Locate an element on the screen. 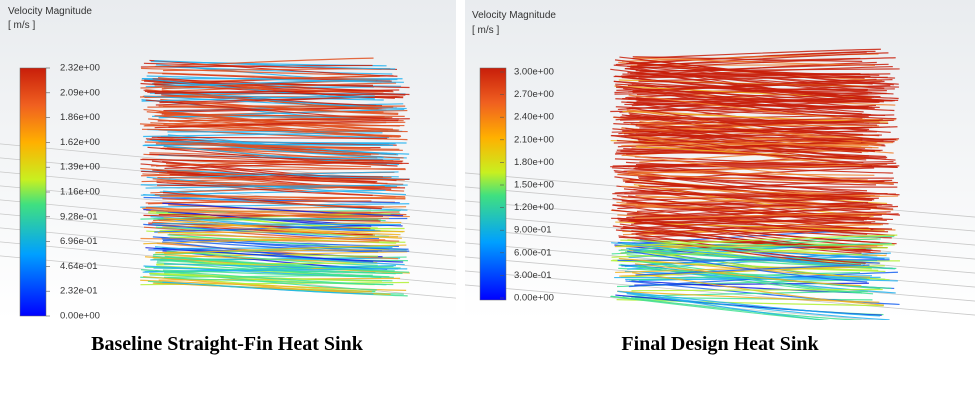  tick-label: 4.64e-01 is located at coordinates (79, 266).